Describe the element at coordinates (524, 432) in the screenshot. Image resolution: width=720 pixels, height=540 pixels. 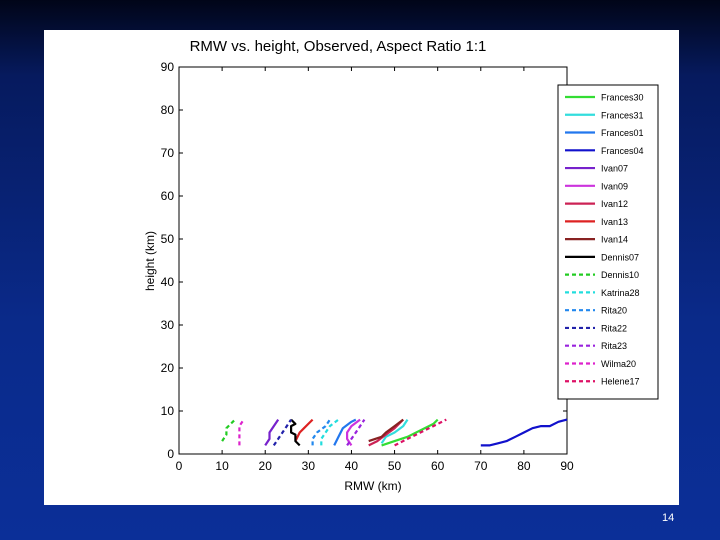
I see `series-line-frances04` at that location.